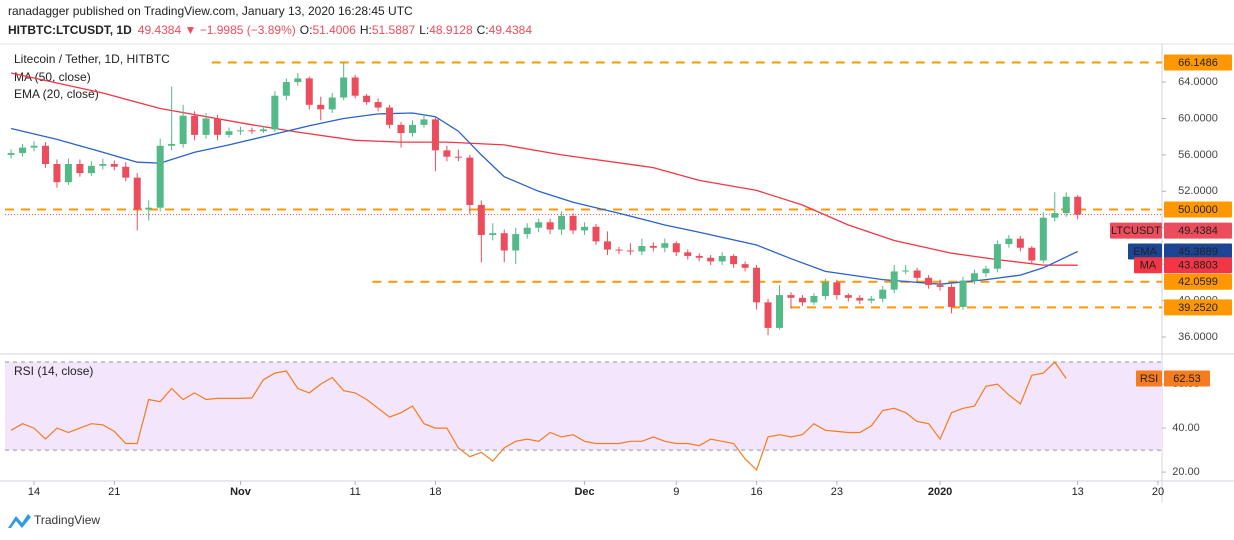 The width and height of the screenshot is (1234, 540). I want to click on logo: TradingView, so click(54, 520).